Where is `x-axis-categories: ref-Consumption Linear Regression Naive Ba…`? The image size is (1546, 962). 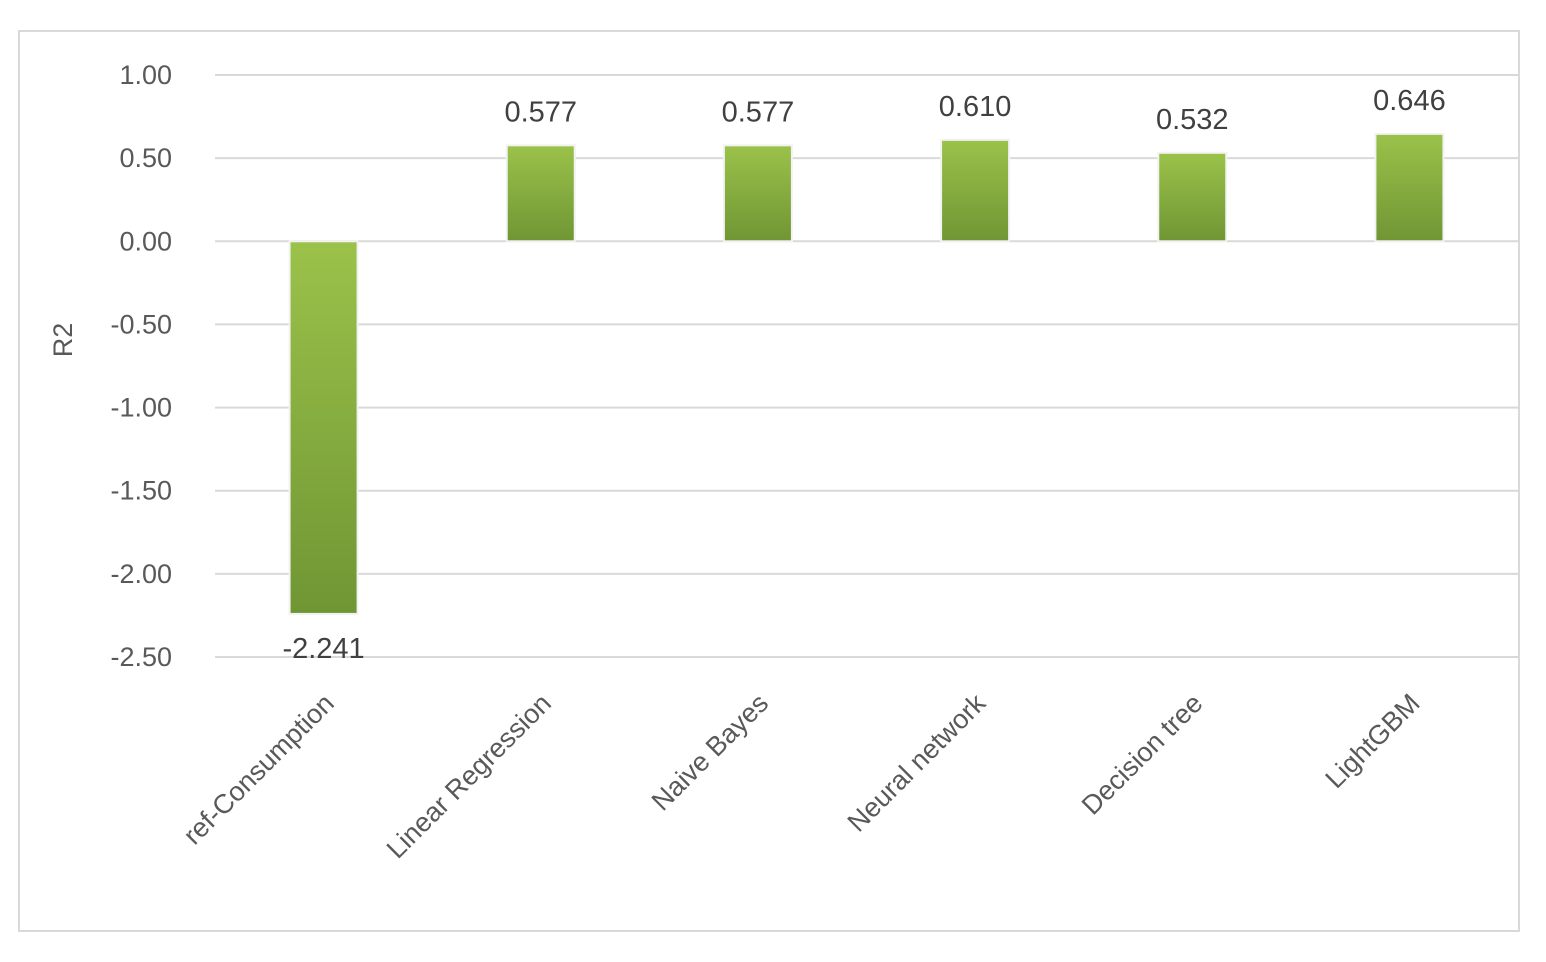
x-axis-categories: ref-Consumption Linear Regression Naive Ba… is located at coordinates (801, 776).